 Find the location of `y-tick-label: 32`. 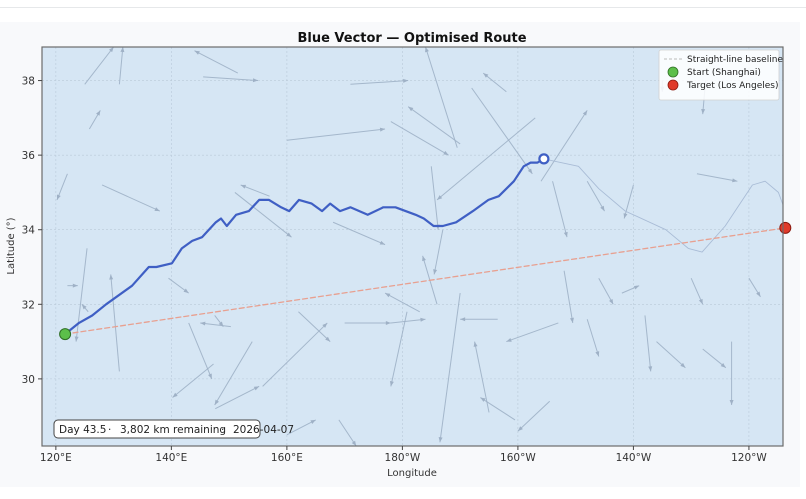

y-tick-label: 32 is located at coordinates (28, 305).